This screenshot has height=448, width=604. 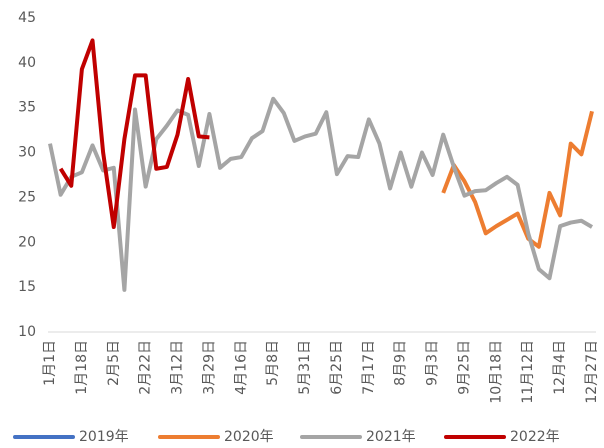 What do you see at coordinates (305, 367) in the screenshot?
I see `x-tick-label: 5月31日` at bounding box center [305, 367].